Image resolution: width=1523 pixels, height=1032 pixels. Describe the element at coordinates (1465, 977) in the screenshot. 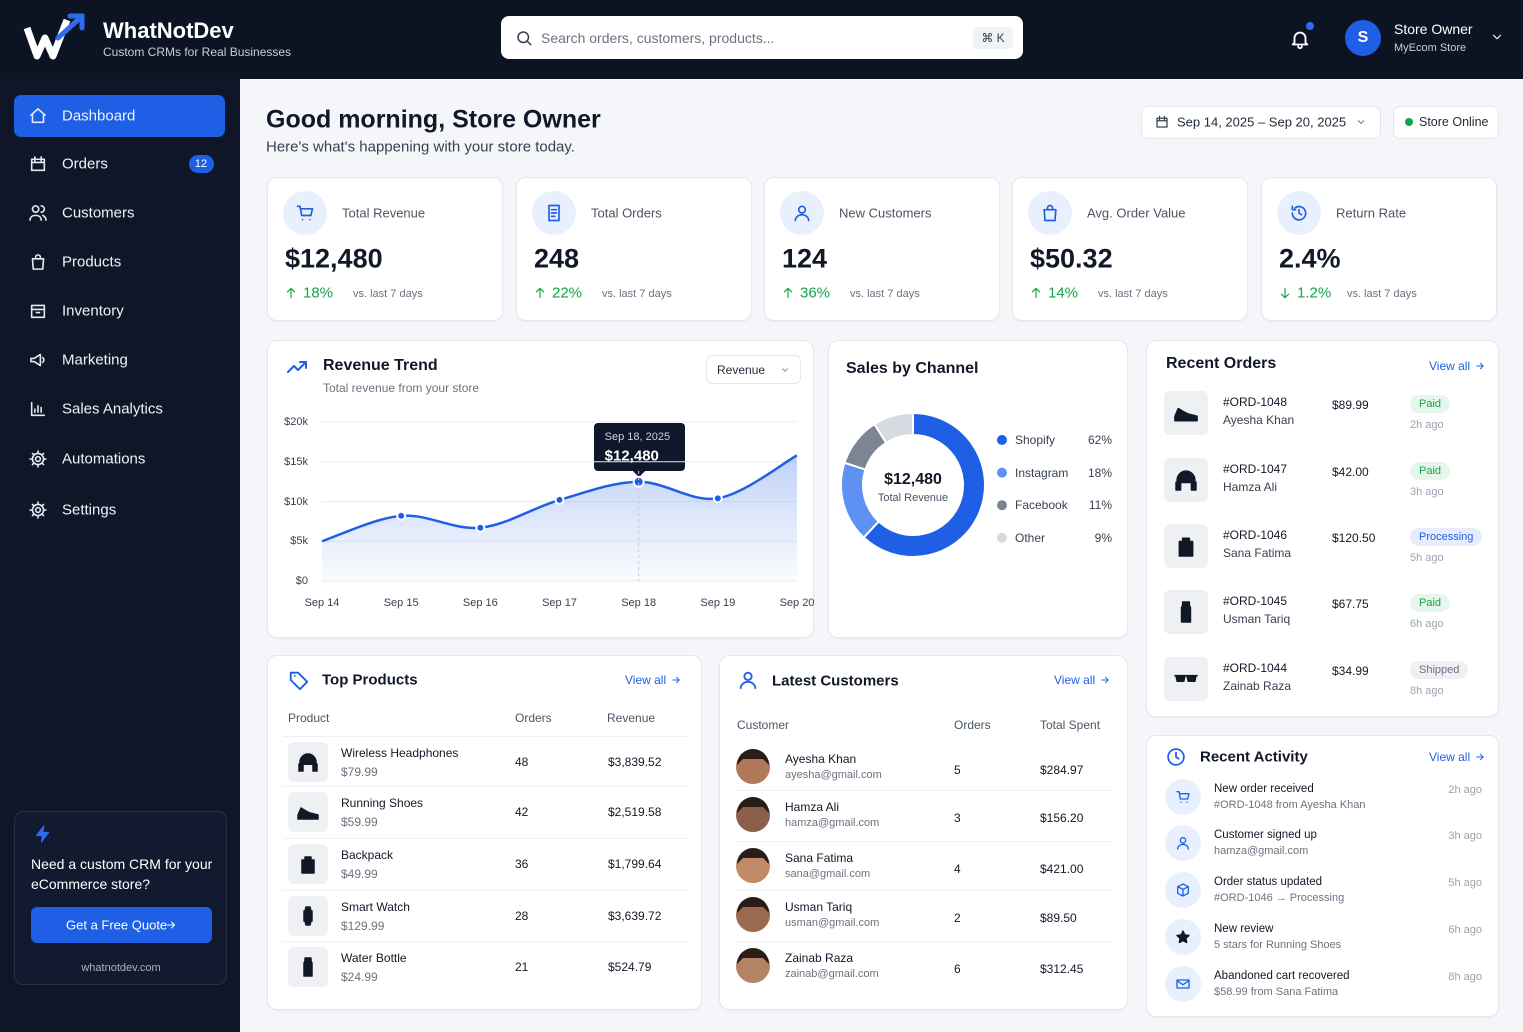

I see `activity-time: 8h ago` at that location.